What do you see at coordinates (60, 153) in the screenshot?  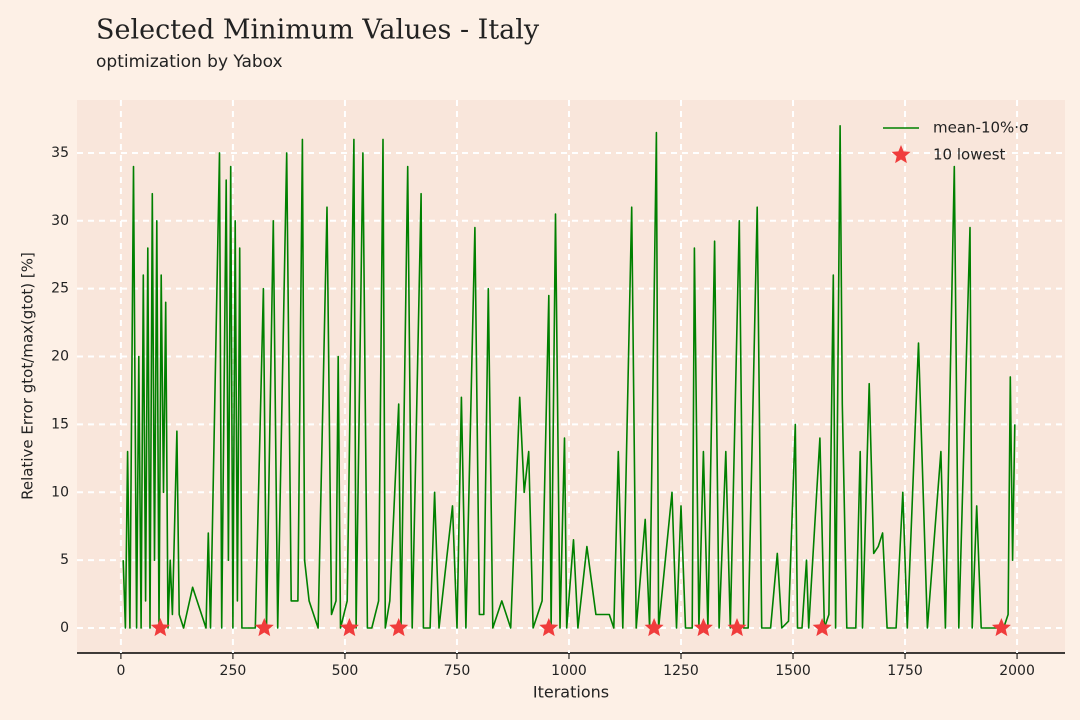 I see `y-tick-label: 35` at bounding box center [60, 153].